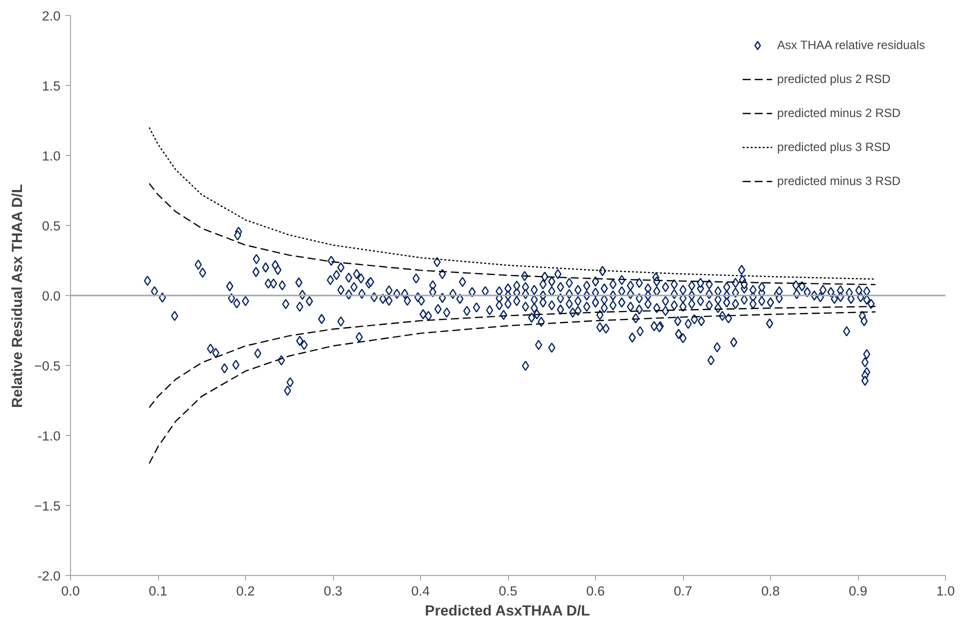 Image resolution: width=970 pixels, height=634 pixels. Describe the element at coordinates (839, 181) in the screenshot. I see `legend-label: predicted minus 3 RSD` at that location.